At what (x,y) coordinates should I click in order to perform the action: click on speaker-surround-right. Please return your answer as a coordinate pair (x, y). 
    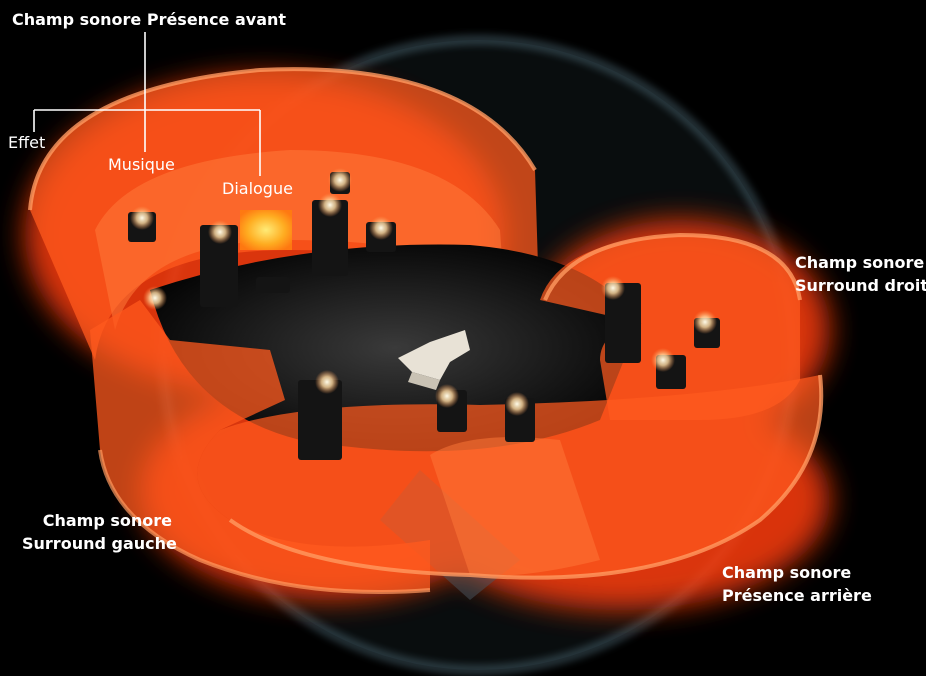
    Looking at the image, I should click on (623, 323).